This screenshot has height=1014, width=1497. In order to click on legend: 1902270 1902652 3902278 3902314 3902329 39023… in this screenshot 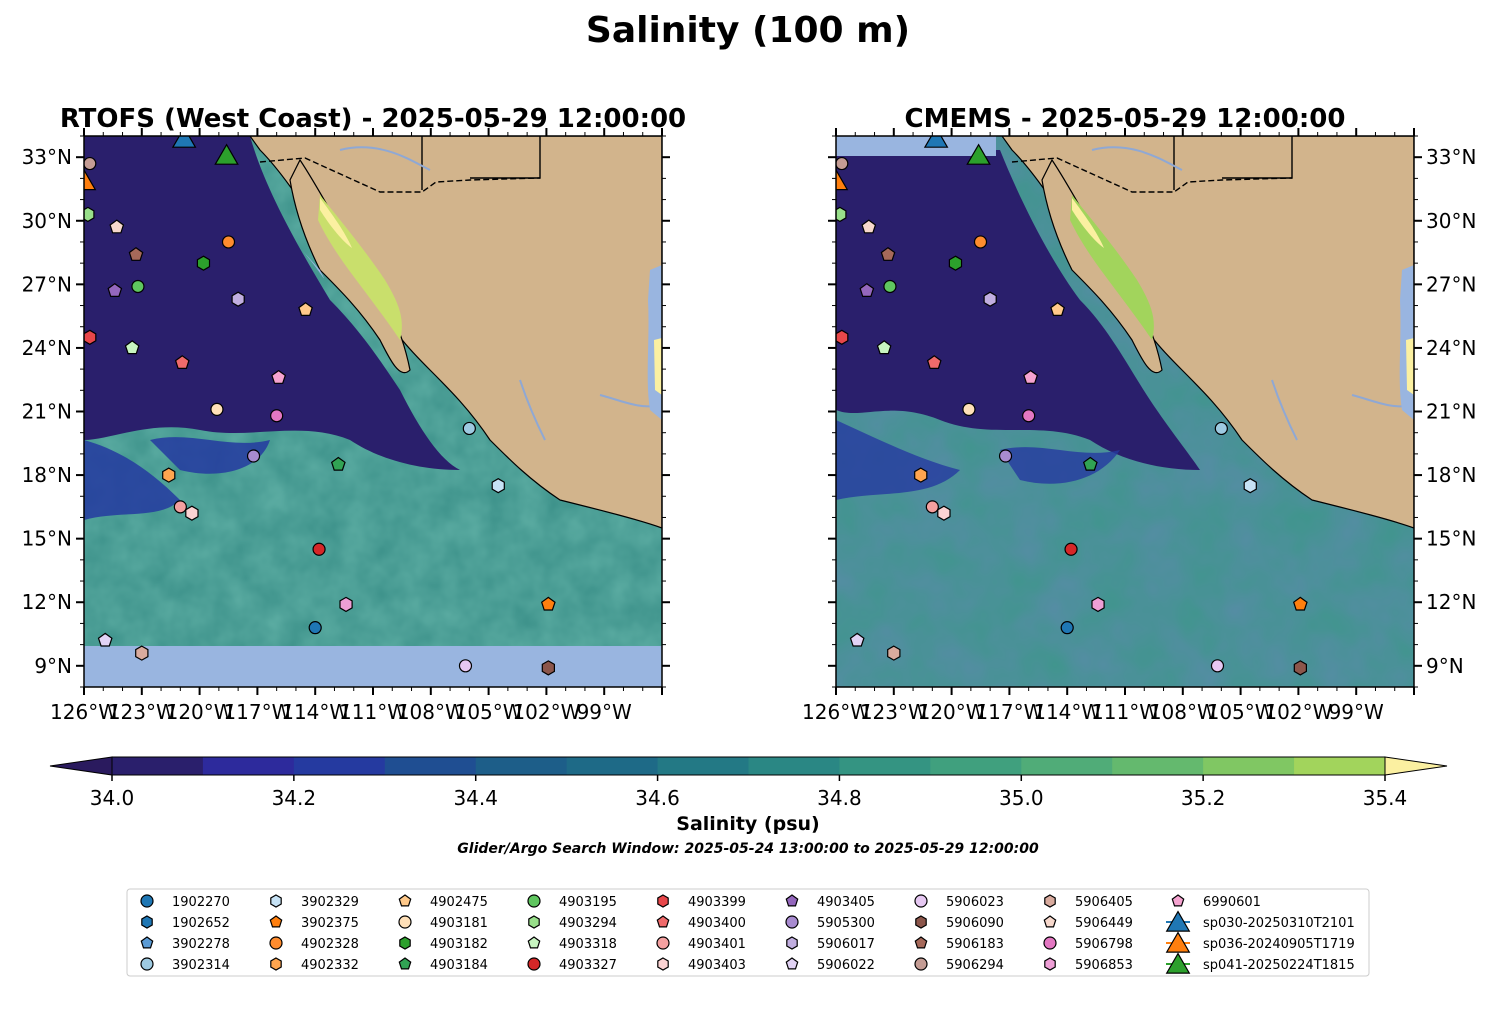, I will do `click(748, 932)`.